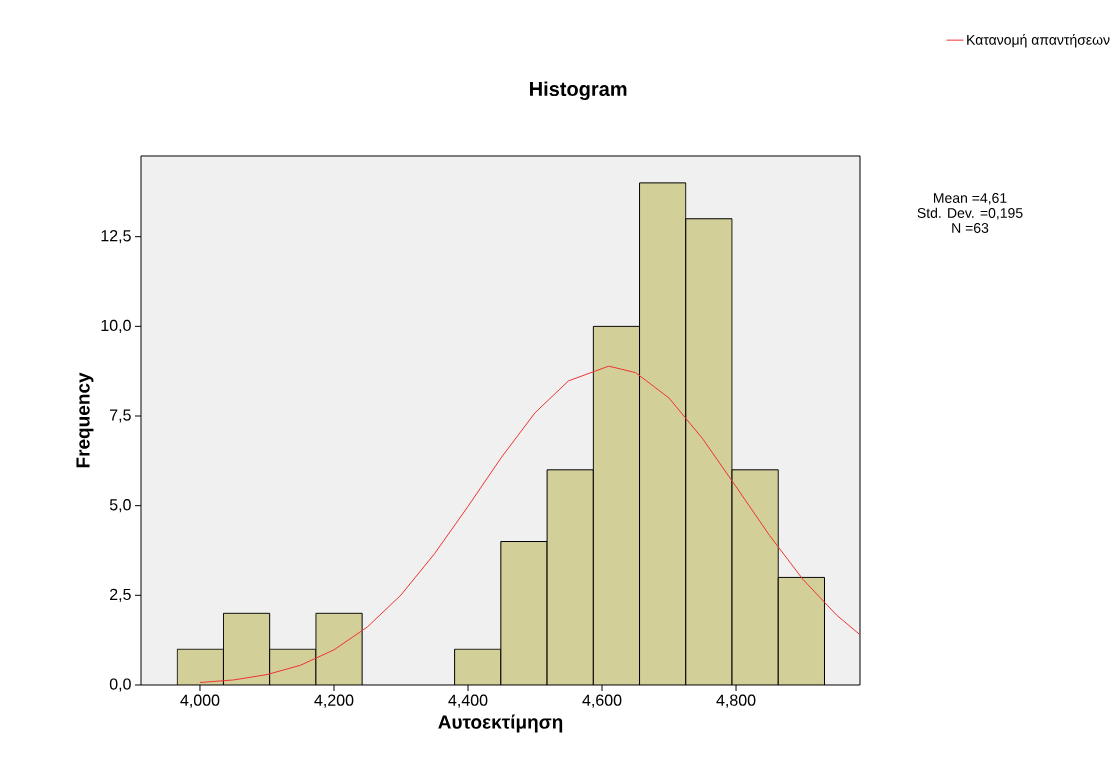  What do you see at coordinates (120, 685) in the screenshot?
I see `y-tick-label: 0,0` at bounding box center [120, 685].